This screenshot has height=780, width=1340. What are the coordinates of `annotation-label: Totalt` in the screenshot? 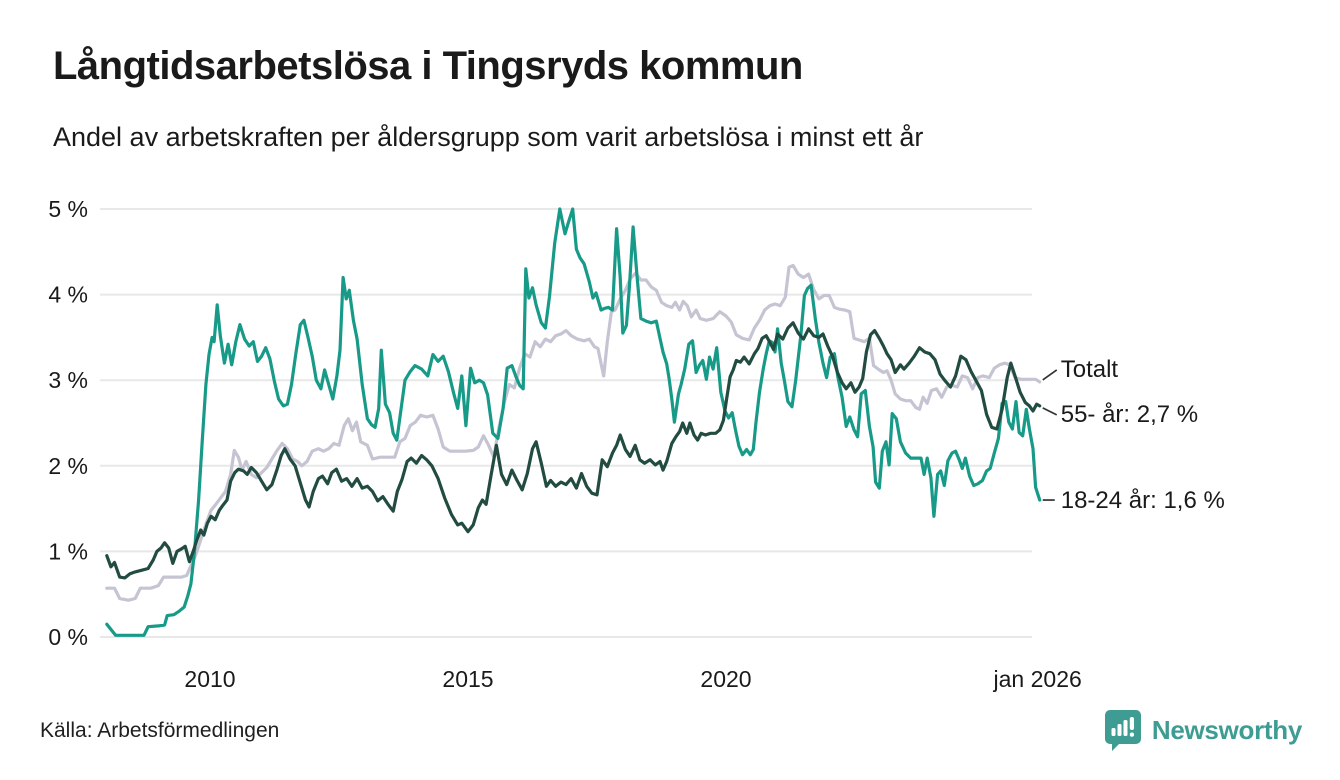 It's located at (1090, 369).